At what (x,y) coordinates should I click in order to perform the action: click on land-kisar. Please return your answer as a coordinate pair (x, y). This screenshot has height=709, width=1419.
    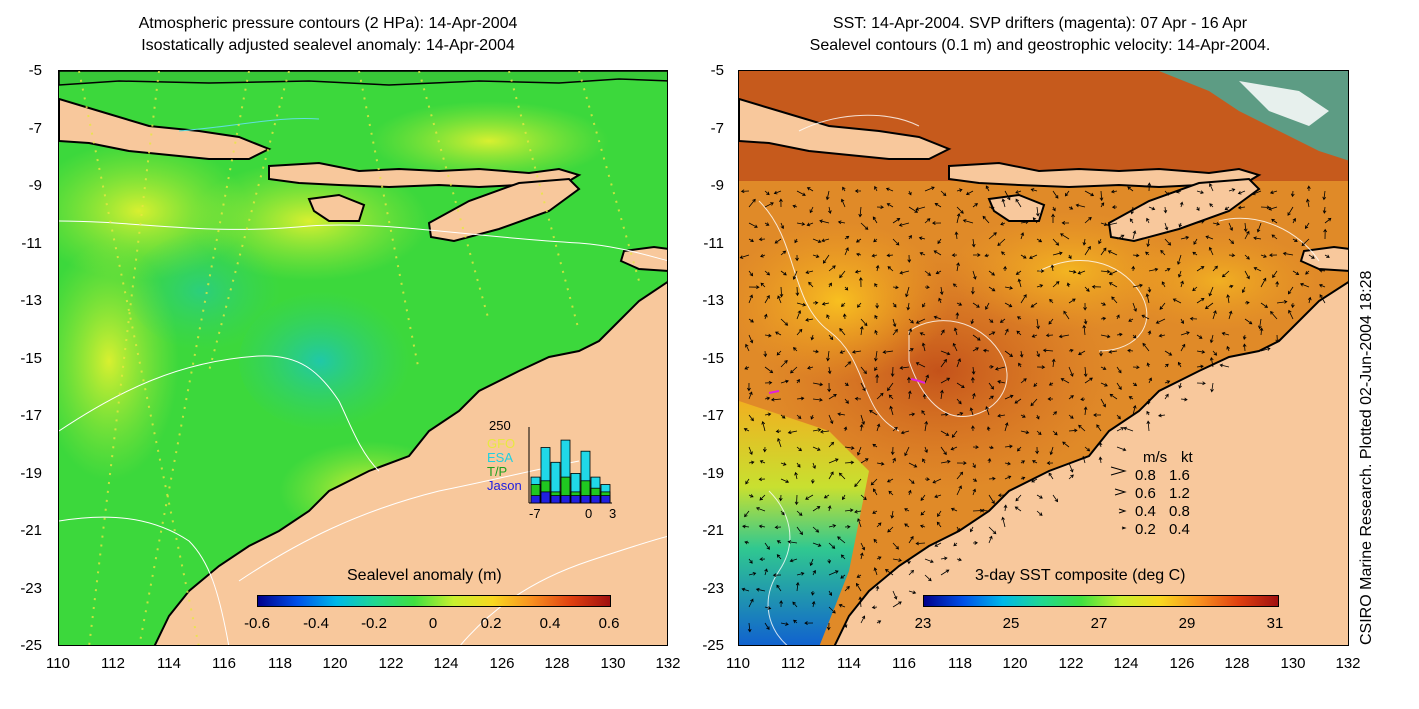
    Looking at the image, I should click on (643, 258).